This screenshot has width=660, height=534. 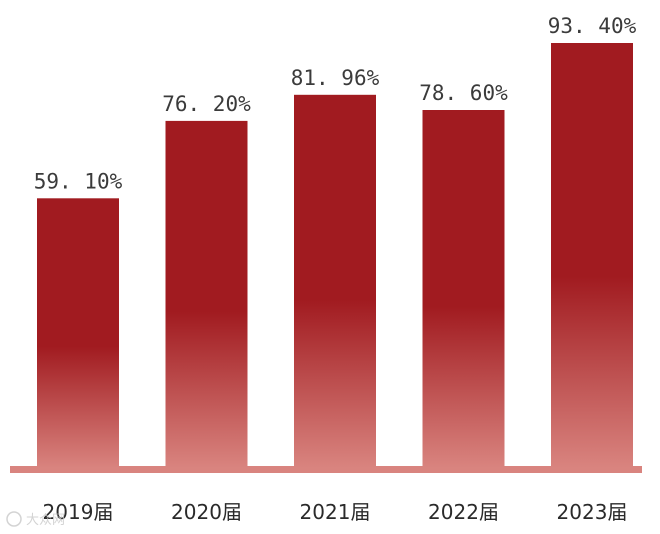 What do you see at coordinates (463, 93) in the screenshot?
I see `data-label: 78. 60%` at bounding box center [463, 93].